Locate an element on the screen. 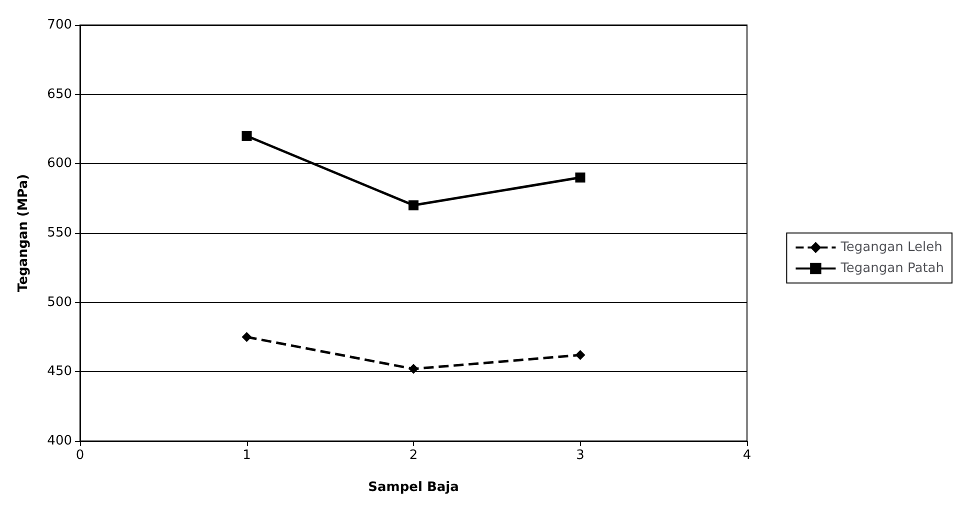 The width and height of the screenshot is (957, 516). y-tick-label: 700 is located at coordinates (59, 25).